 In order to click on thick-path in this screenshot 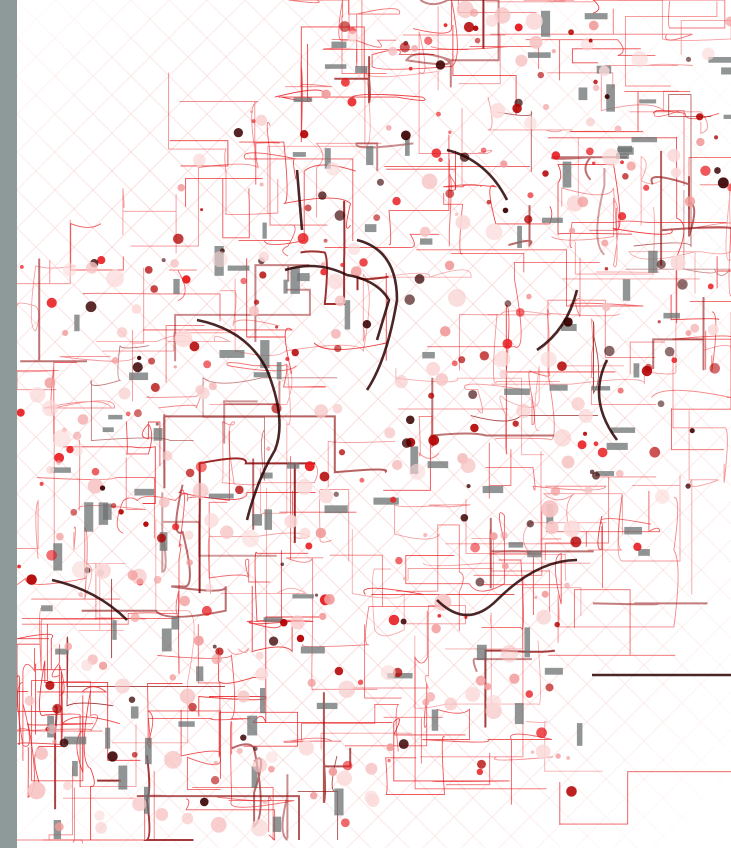, I will do `click(608, 400)`.